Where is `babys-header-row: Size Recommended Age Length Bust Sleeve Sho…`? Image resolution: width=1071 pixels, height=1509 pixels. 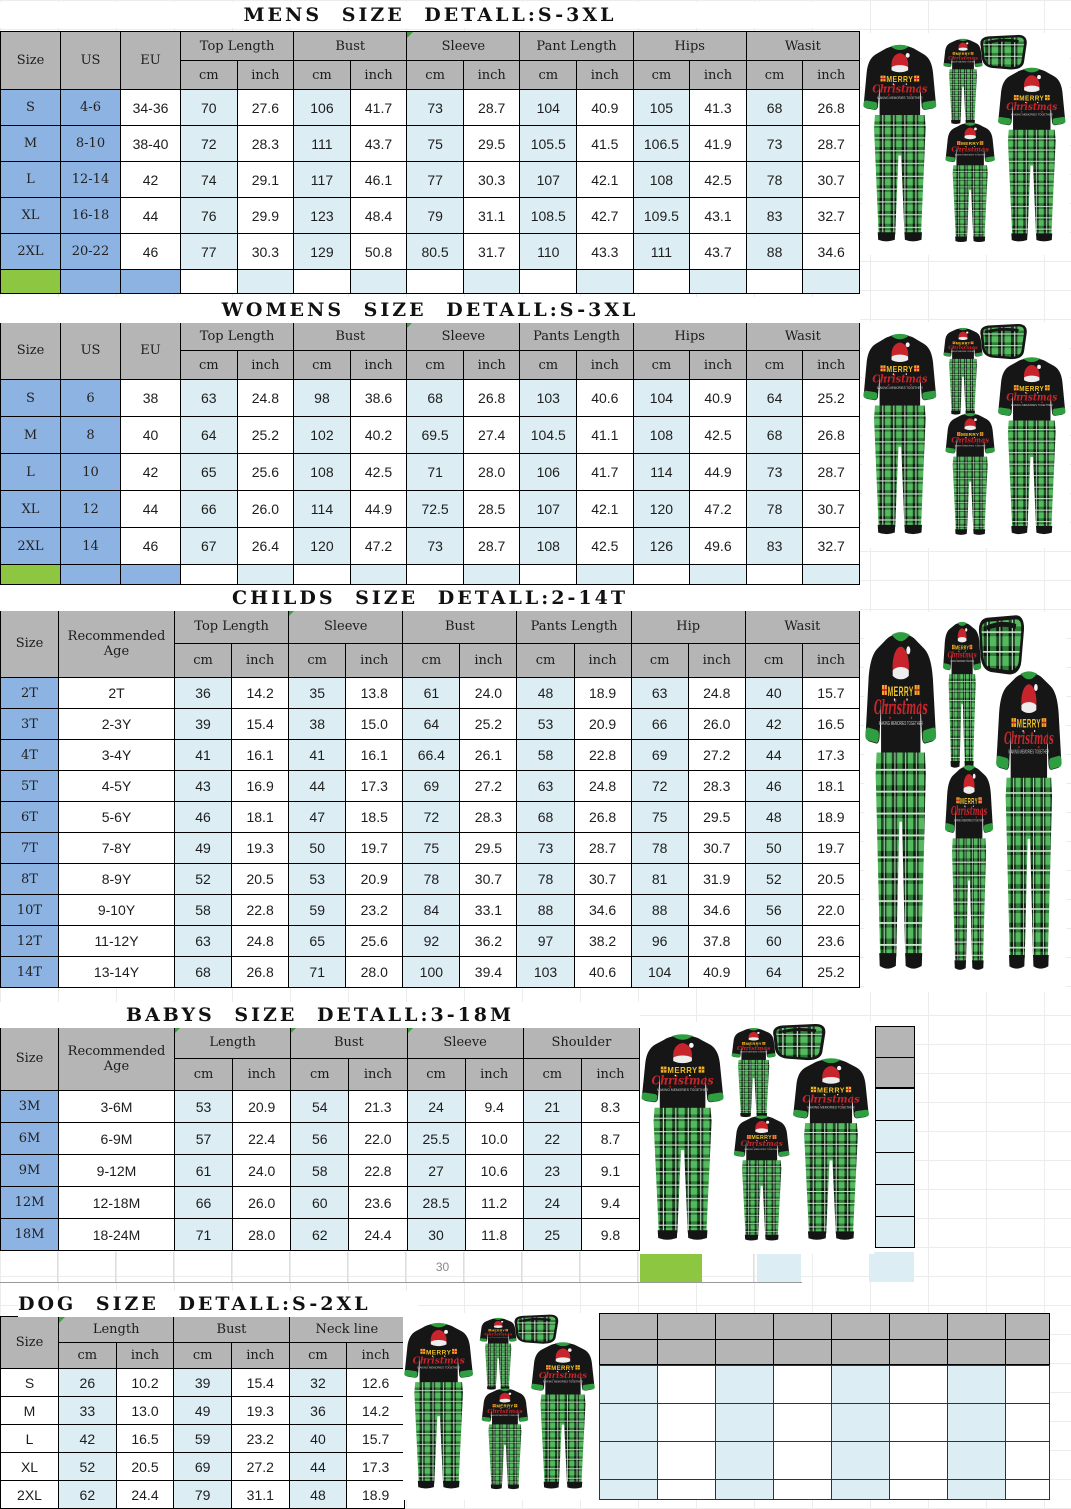 babys-header-row: Size Recommended Age Length Bust Sleeve Sho… is located at coordinates (320, 1058).